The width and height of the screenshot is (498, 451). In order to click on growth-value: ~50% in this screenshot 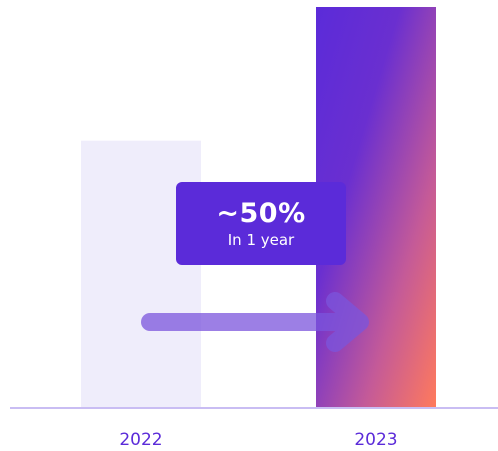, I will do `click(261, 213)`.